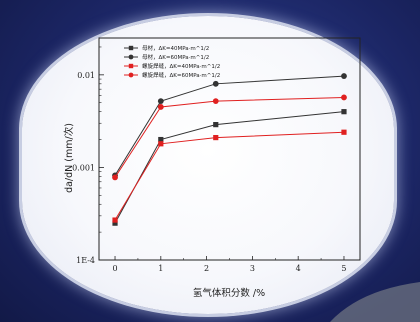  I want to click on x-tick-label: 4, so click(298, 268).